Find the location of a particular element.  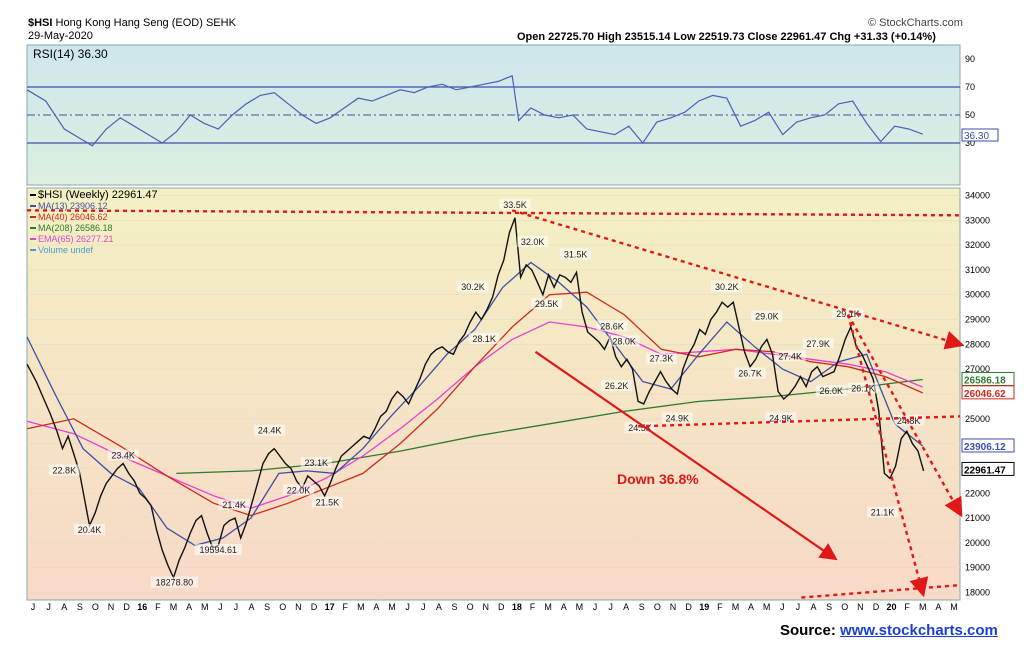

x-tick-8: F is located at coordinates (158, 607).